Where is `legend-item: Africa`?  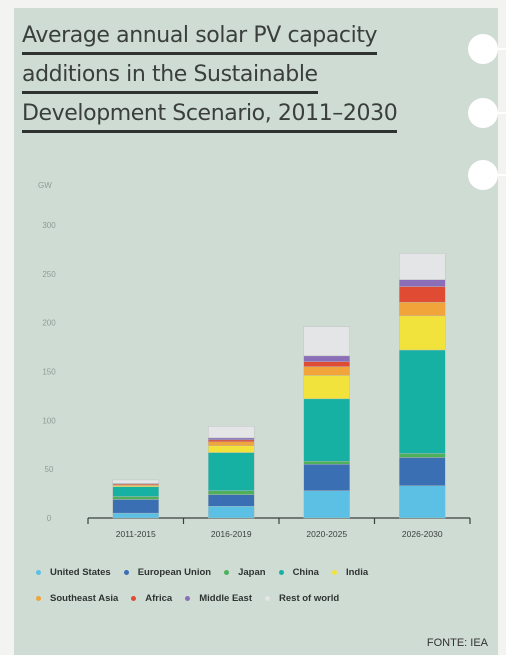 legend-item: Africa is located at coordinates (151, 598).